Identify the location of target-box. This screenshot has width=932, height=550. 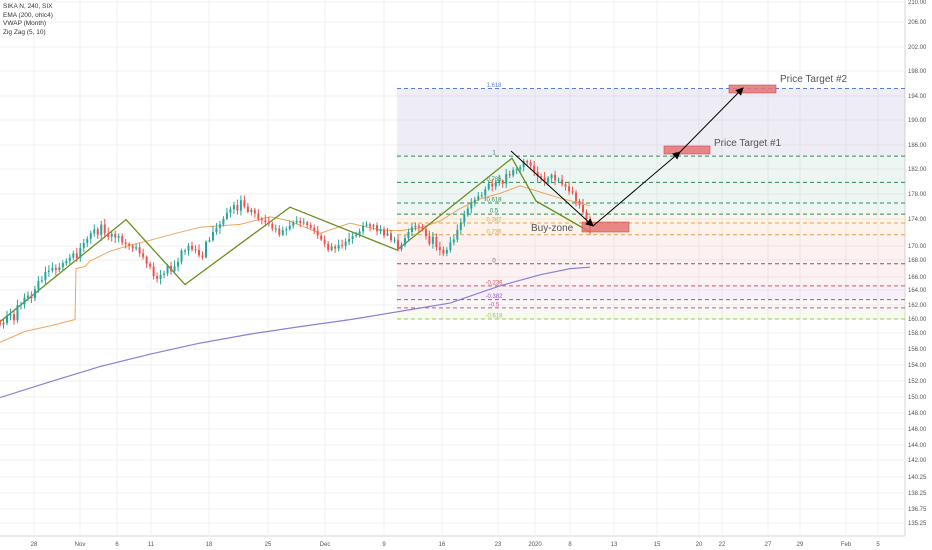
(752, 89).